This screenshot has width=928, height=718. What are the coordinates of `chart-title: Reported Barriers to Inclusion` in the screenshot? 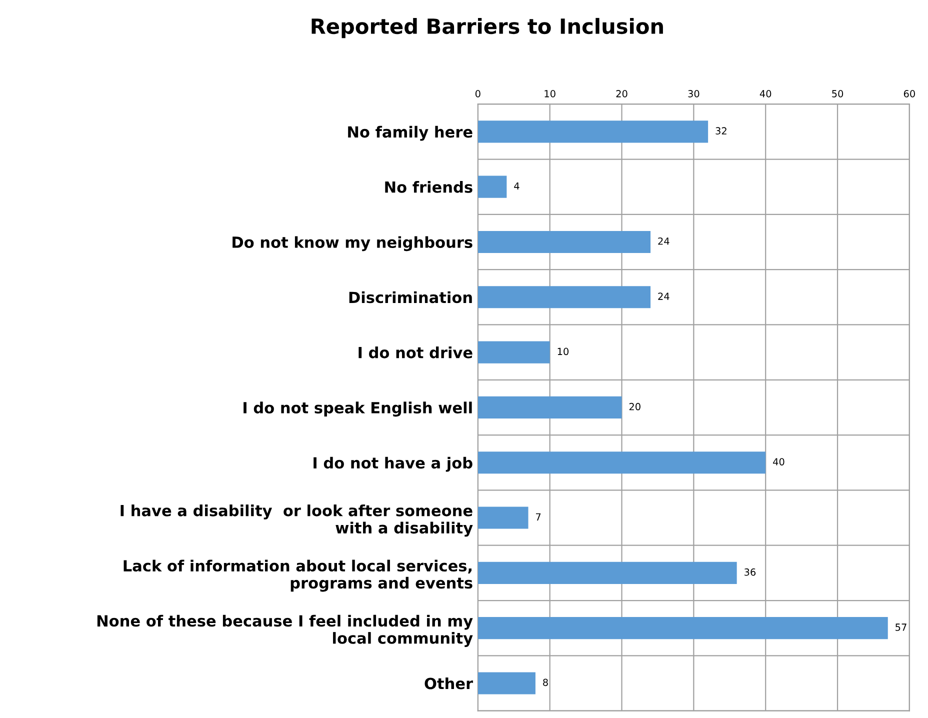 It's located at (487, 28).